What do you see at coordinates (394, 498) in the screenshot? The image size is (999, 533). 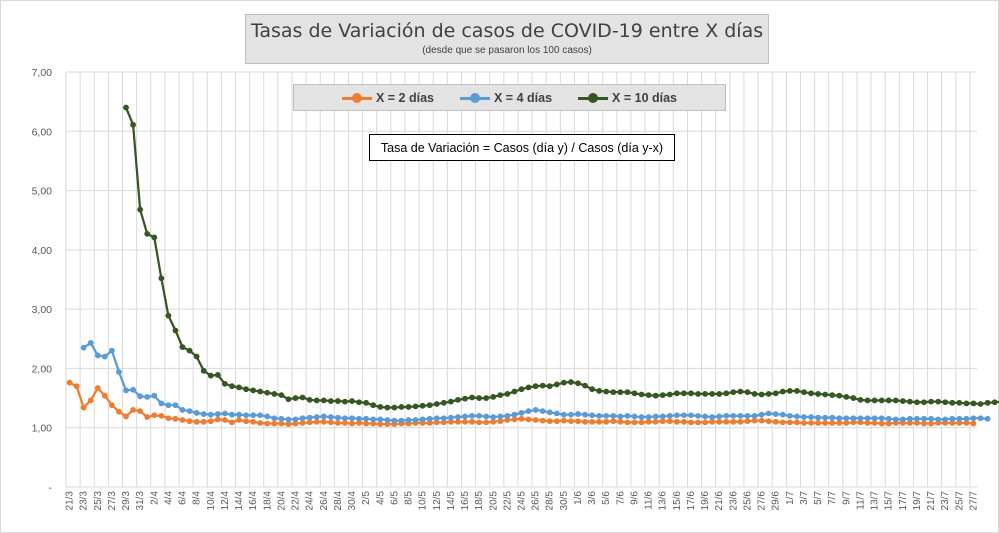 I see `x-tick-label: 6/5` at bounding box center [394, 498].